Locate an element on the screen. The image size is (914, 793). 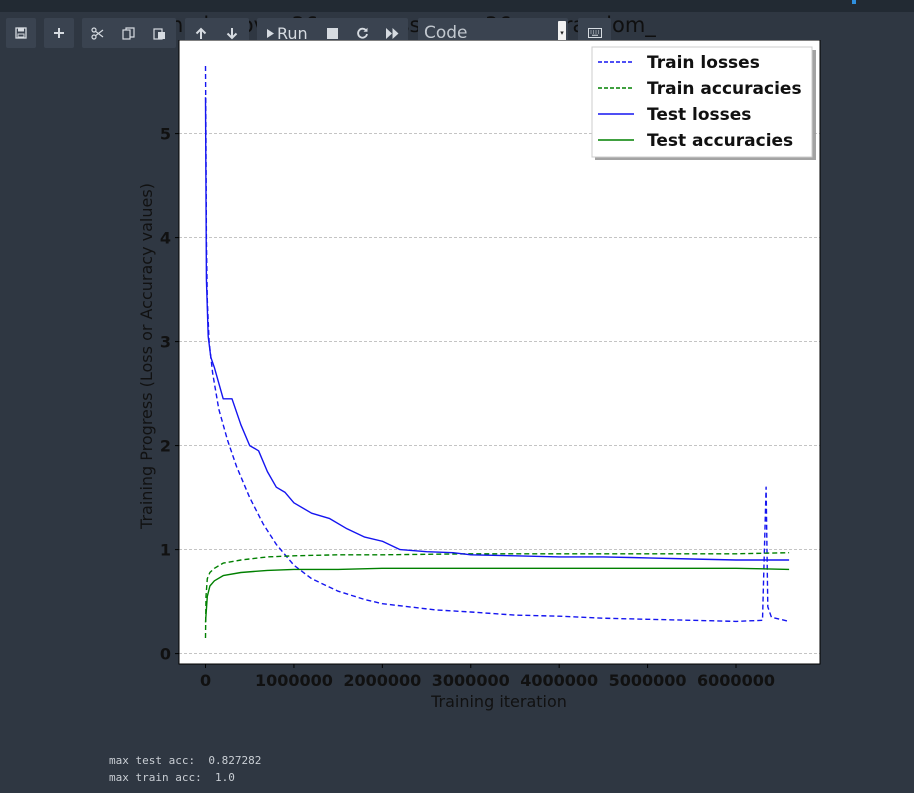
max-test-acc-line: max test acc: 0.827282 is located at coordinates (185, 760).